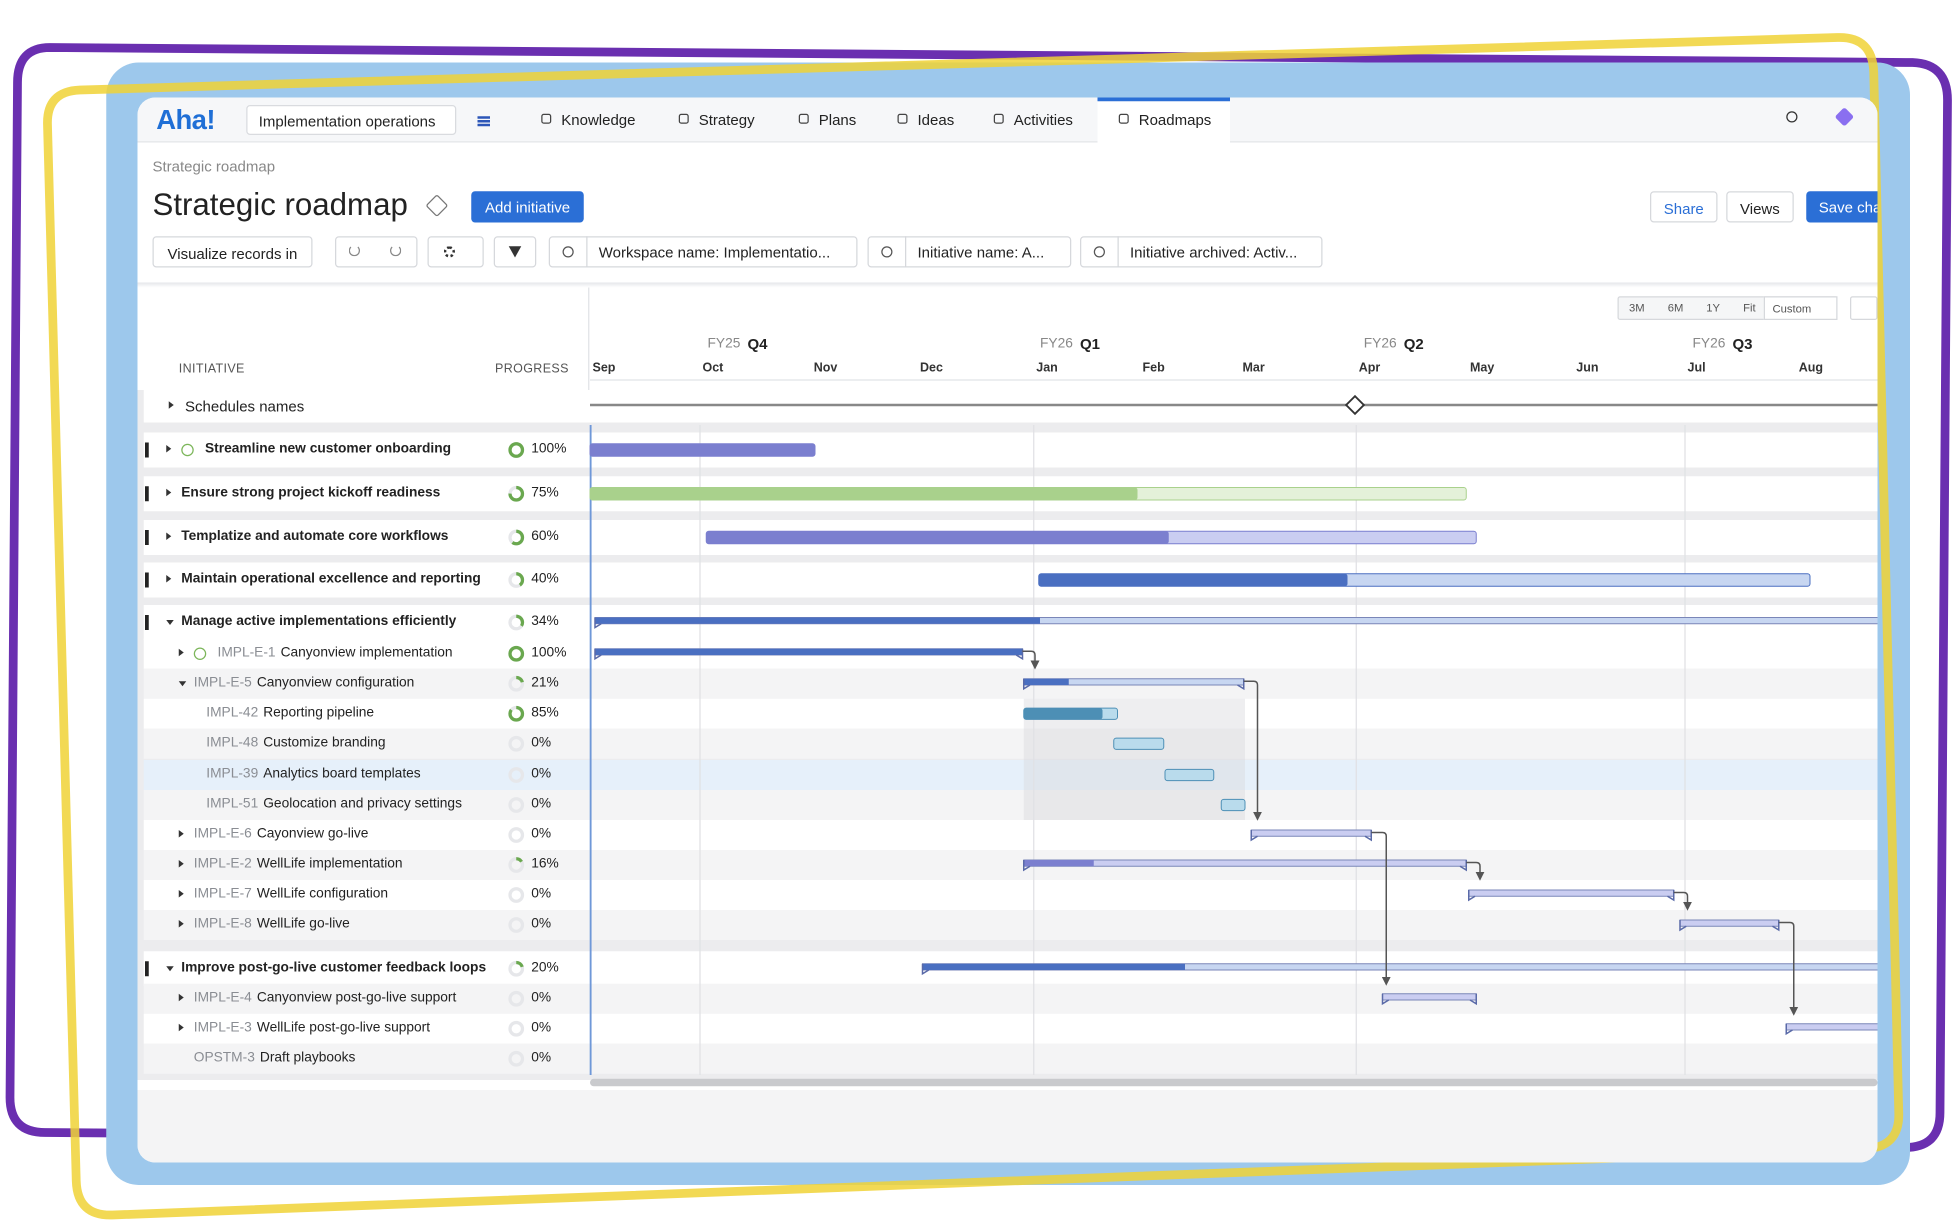  What do you see at coordinates (598, 120) in the screenshot?
I see `nav-tab: Knowledge` at bounding box center [598, 120].